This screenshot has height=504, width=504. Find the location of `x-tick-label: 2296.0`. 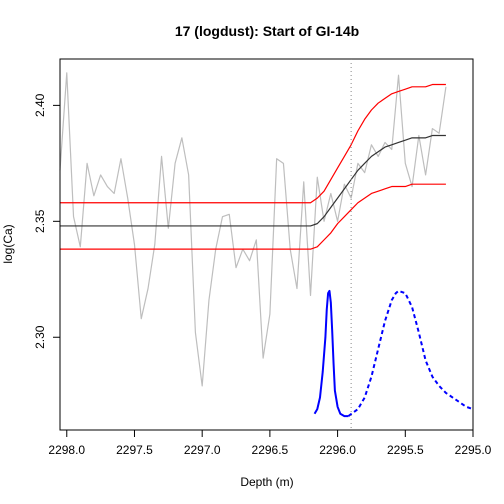

x-tick-label: 2296.0 is located at coordinates (337, 450).